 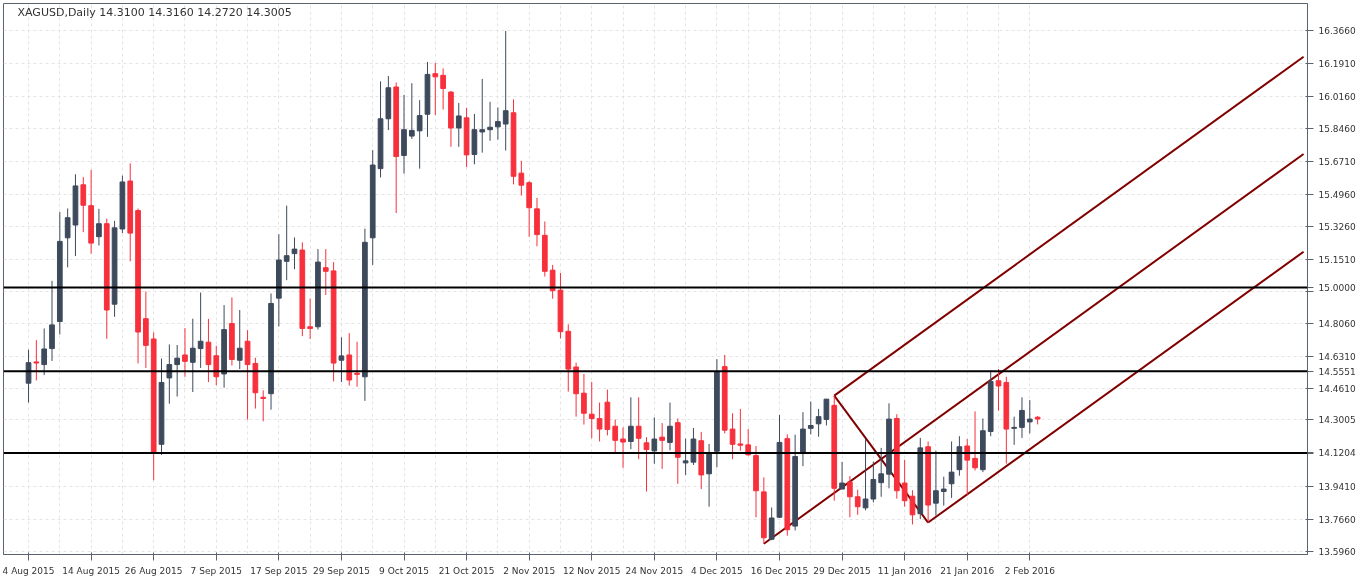 What do you see at coordinates (591, 570) in the screenshot?
I see `x-tick-label: 12 Nov 2015` at bounding box center [591, 570].